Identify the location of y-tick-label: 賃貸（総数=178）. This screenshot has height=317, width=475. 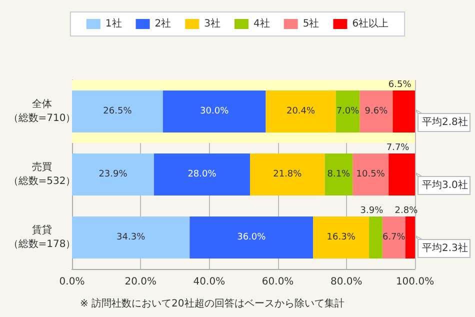
(42, 237).